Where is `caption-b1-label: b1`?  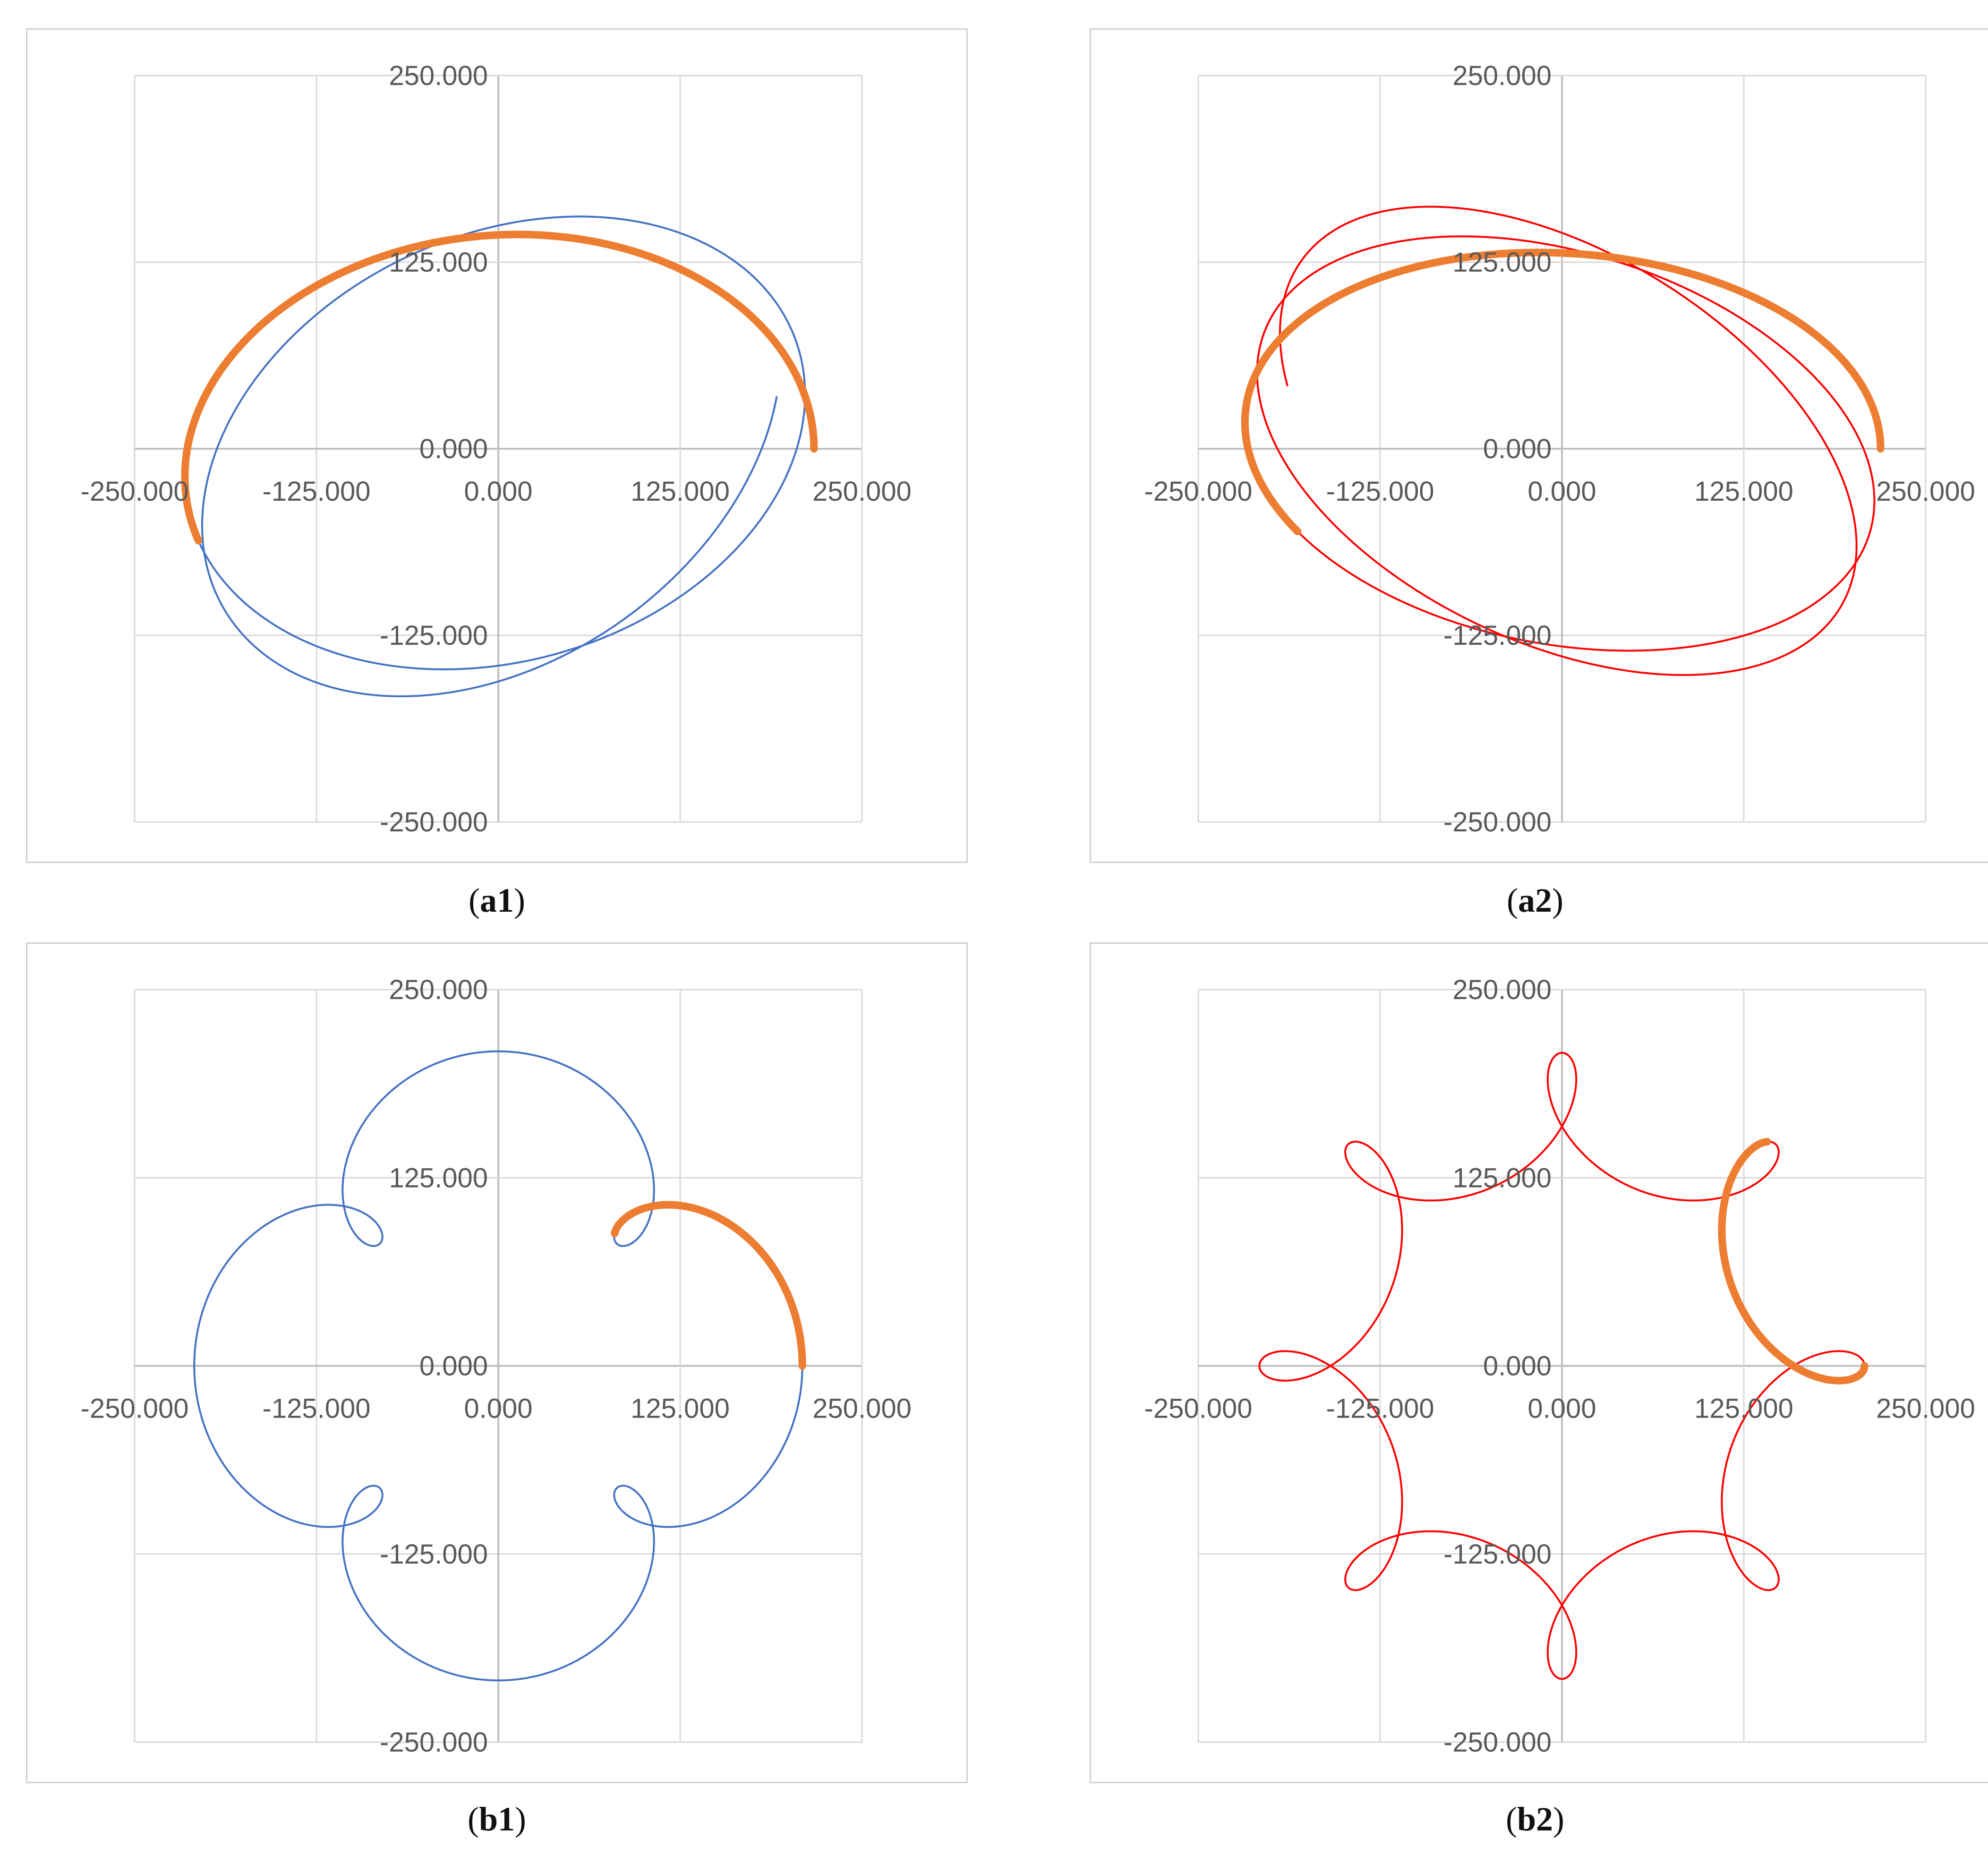 caption-b1-label: b1 is located at coordinates (496, 1819).